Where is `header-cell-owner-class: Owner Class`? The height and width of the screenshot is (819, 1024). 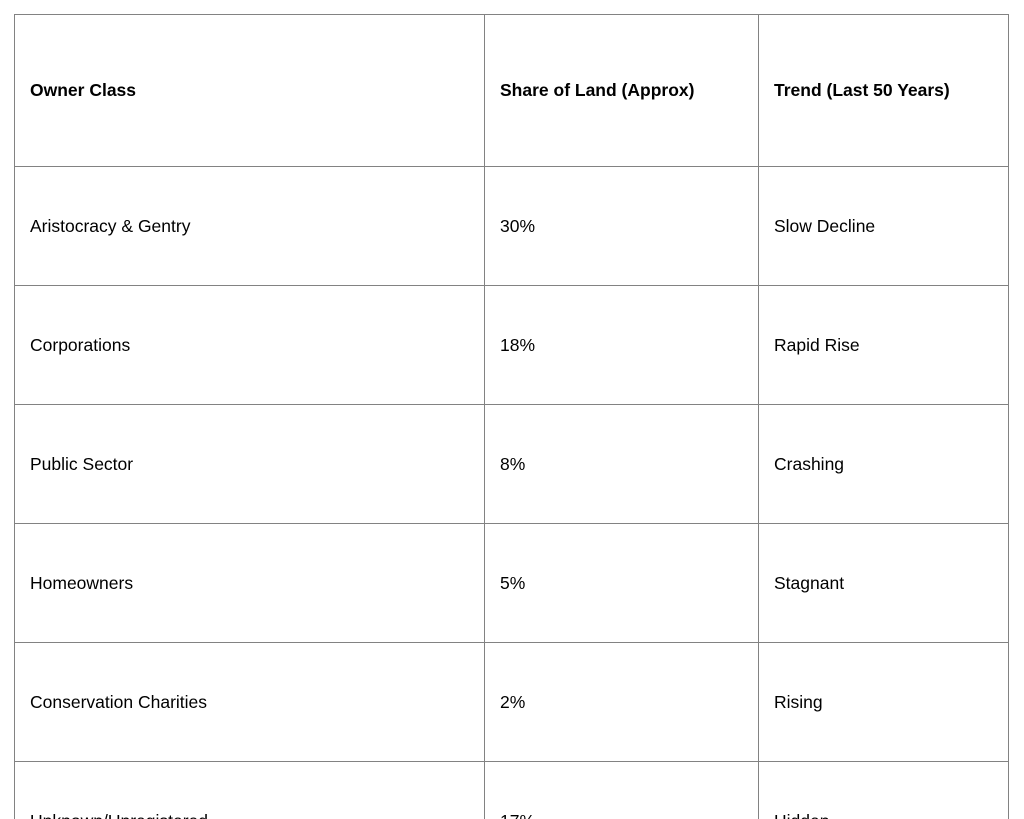 header-cell-owner-class: Owner Class is located at coordinates (249, 90).